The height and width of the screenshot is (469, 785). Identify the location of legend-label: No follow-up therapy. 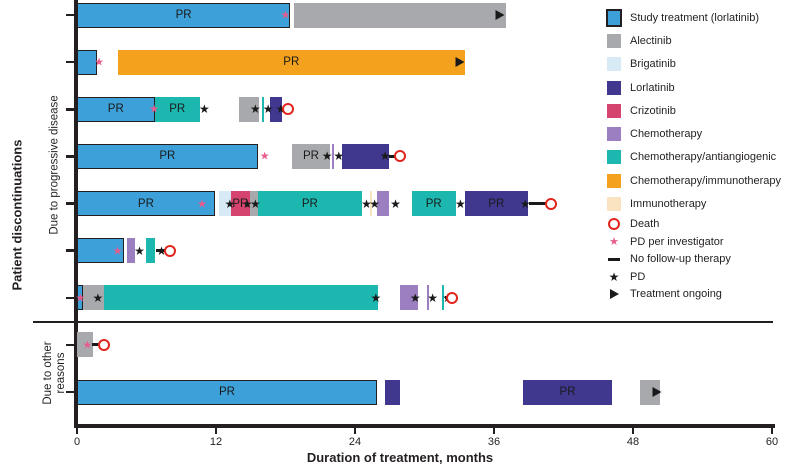
(680, 259).